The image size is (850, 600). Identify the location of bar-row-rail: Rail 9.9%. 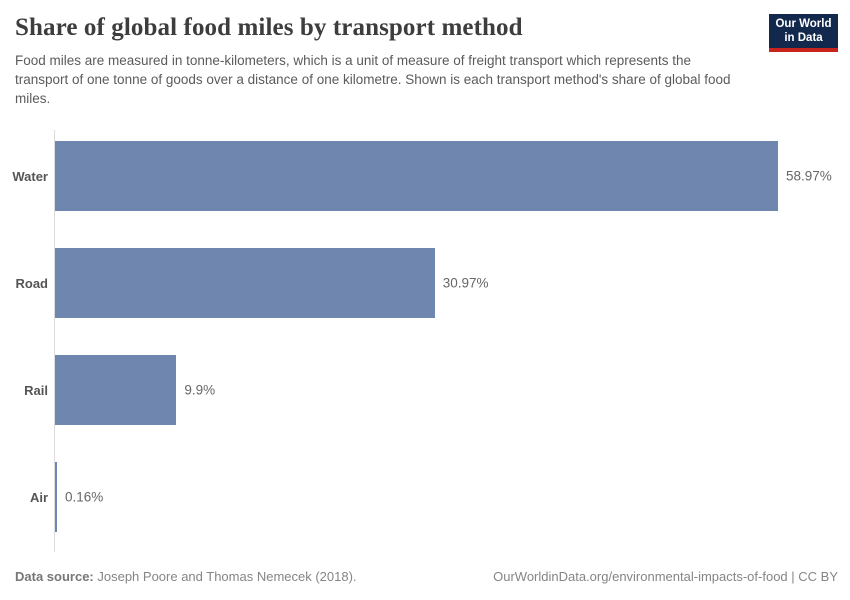
(425, 390).